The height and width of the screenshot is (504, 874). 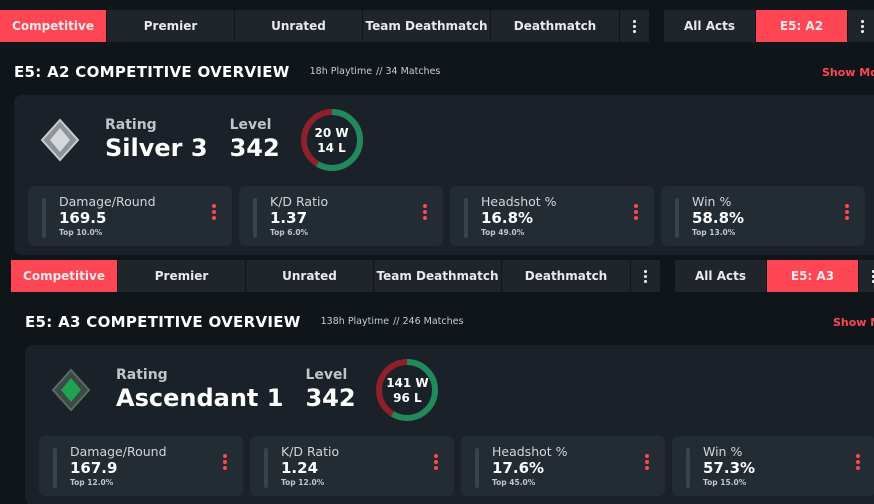 I want to click on stat-card: Headshot % 16.8% Top 49.0%, so click(x=552, y=216).